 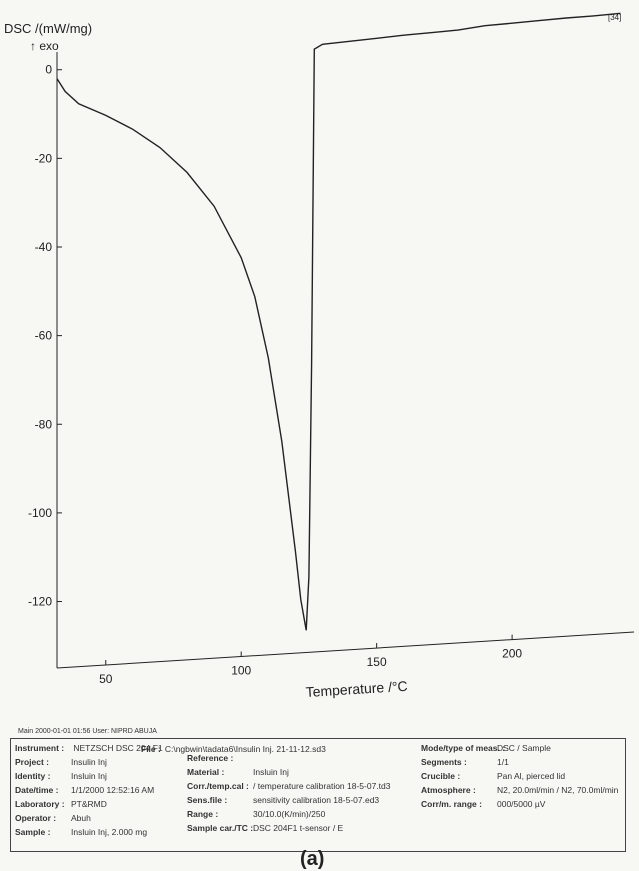 I want to click on range-label: Range :, so click(x=203, y=814).